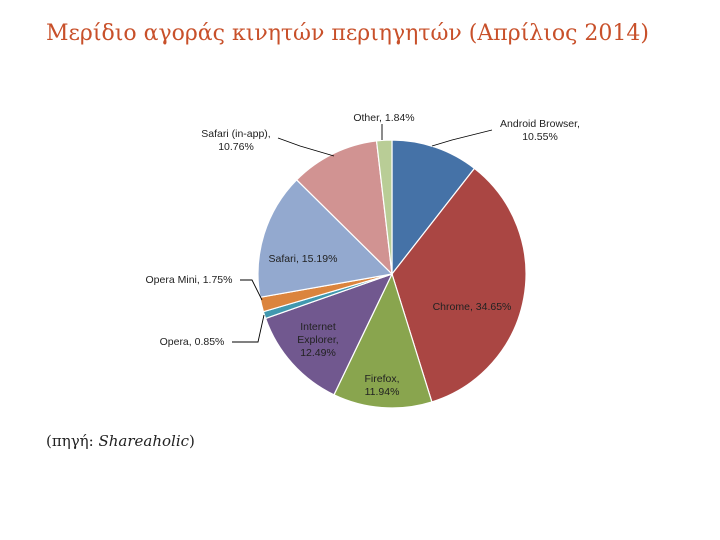 This screenshot has width=720, height=540. Describe the element at coordinates (344, 208) in the screenshot. I see `pie-slice-safari-in-app` at that location.